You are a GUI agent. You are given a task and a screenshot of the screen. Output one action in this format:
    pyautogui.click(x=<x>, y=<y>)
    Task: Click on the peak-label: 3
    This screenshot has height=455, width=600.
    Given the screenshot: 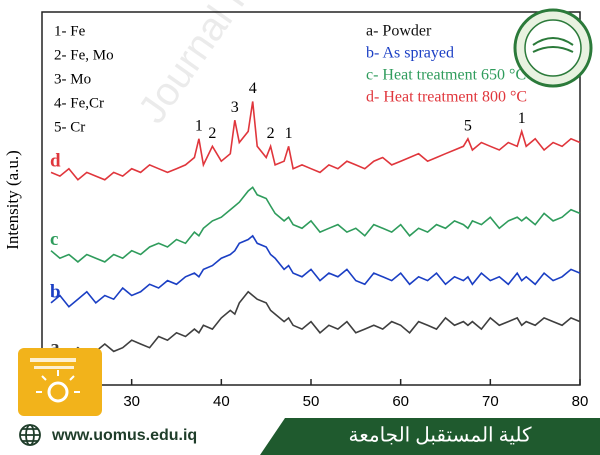 What is the action you would take?
    pyautogui.click(x=235, y=107)
    